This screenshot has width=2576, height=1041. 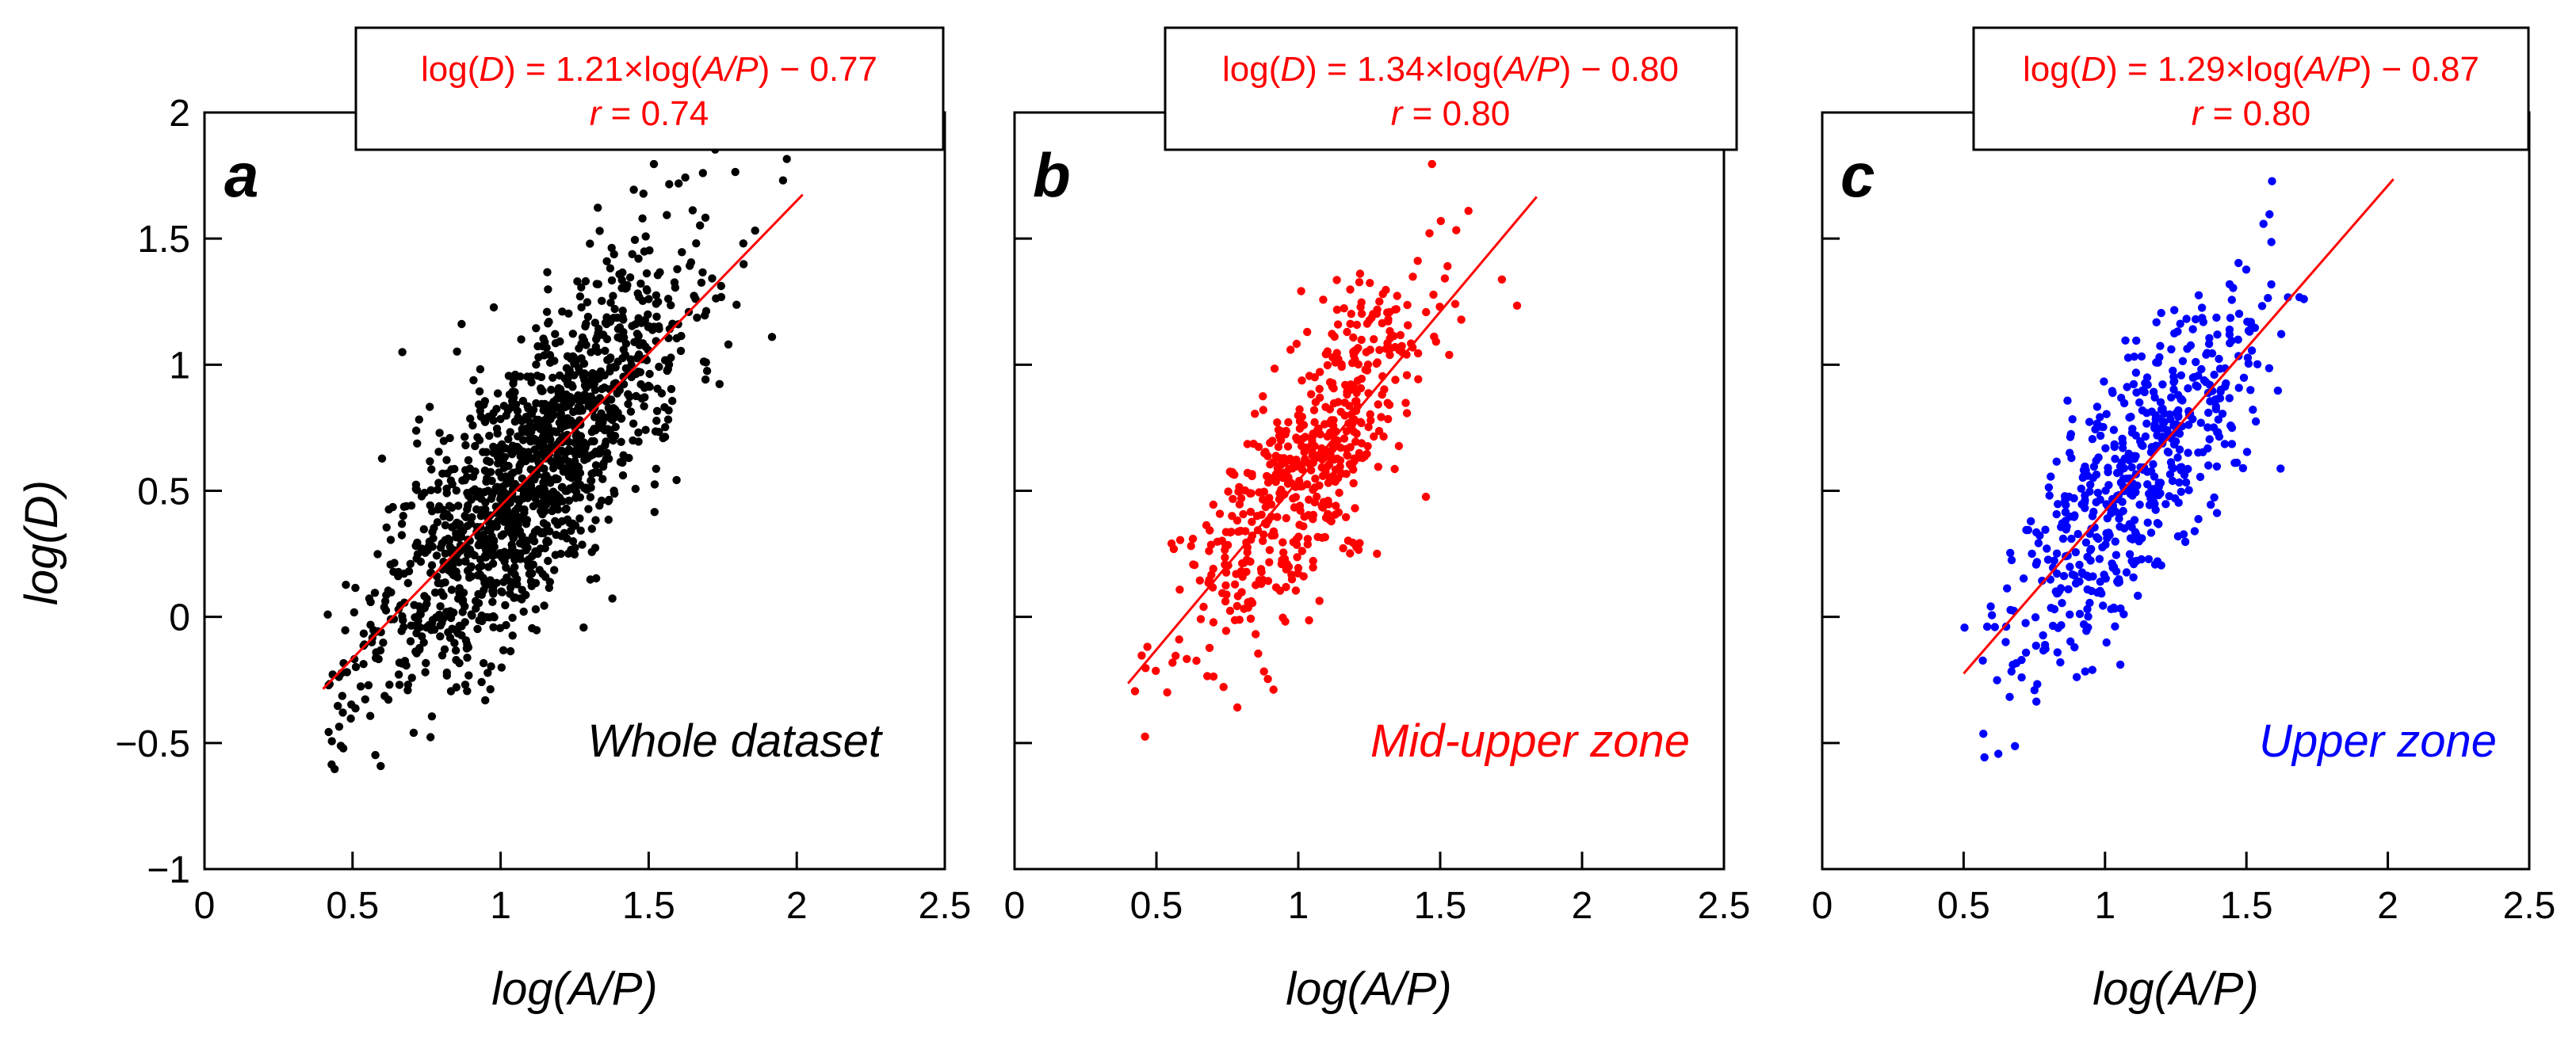 What do you see at coordinates (1450, 69) in the screenshot?
I see `equation-b: log(D) = 1.34×log(A/P) − 0.80` at bounding box center [1450, 69].